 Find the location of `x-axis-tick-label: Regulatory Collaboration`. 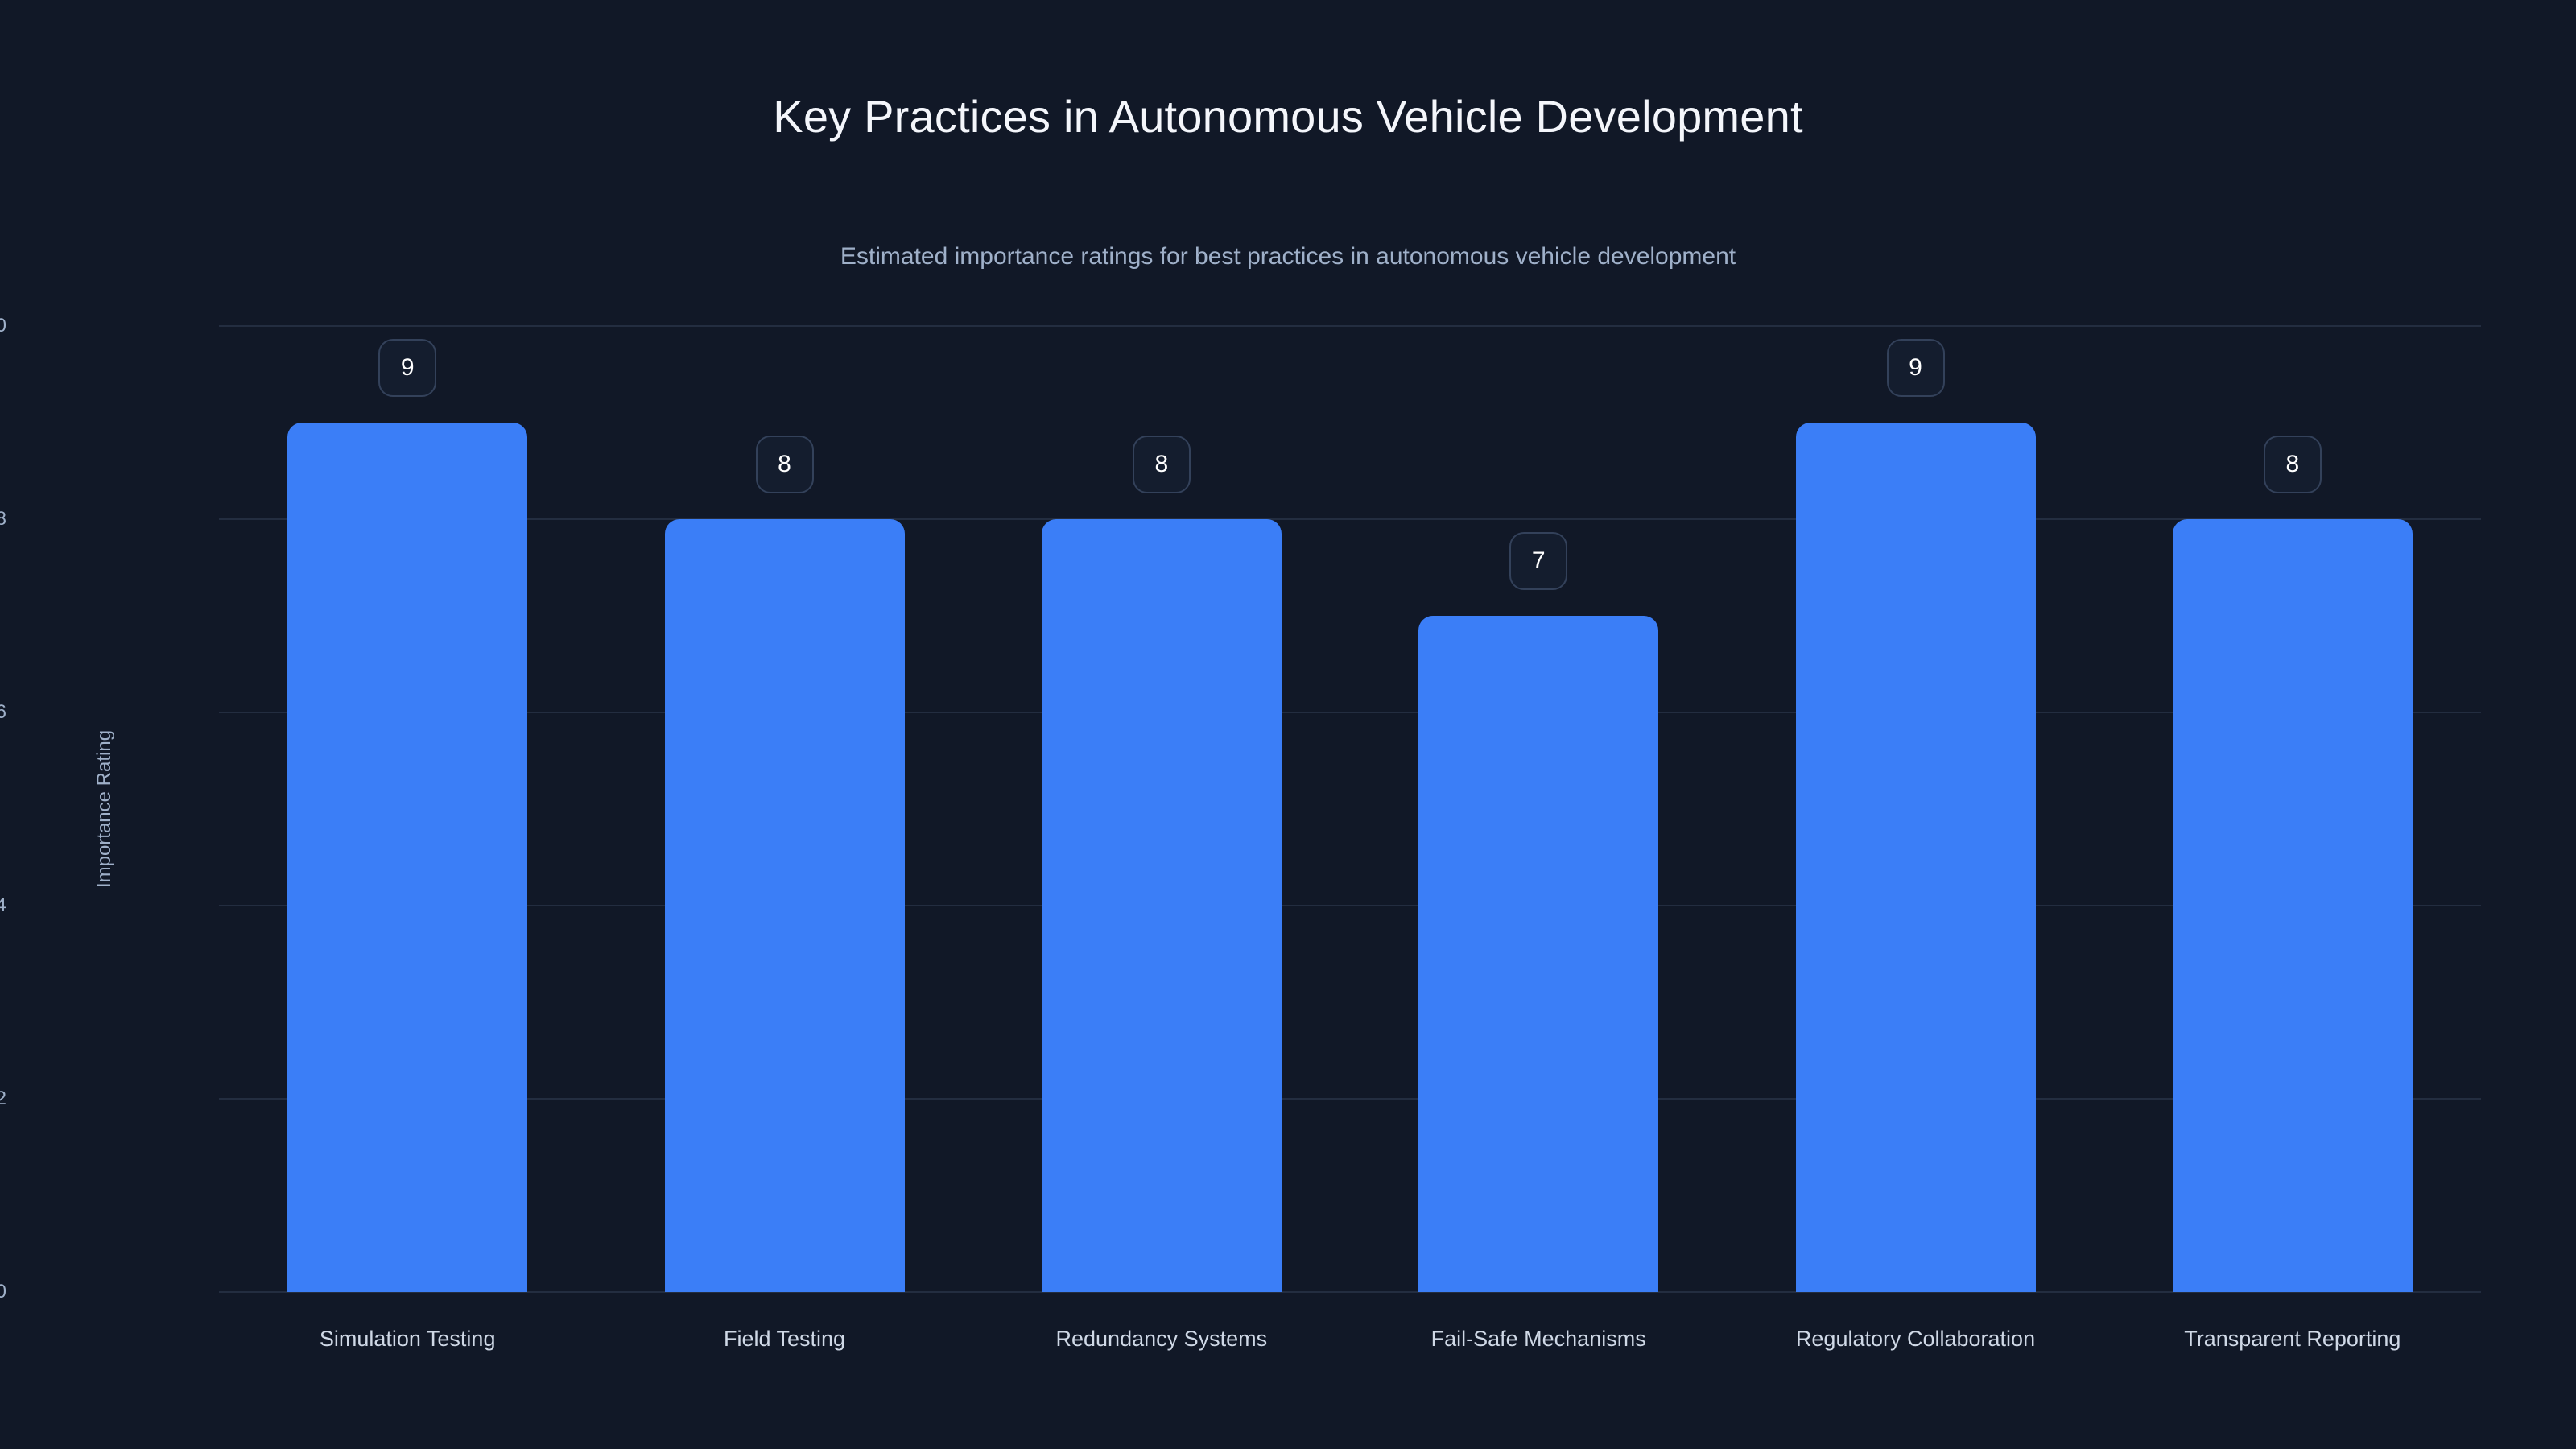

x-axis-tick-label: Regulatory Collaboration is located at coordinates (1915, 1339).